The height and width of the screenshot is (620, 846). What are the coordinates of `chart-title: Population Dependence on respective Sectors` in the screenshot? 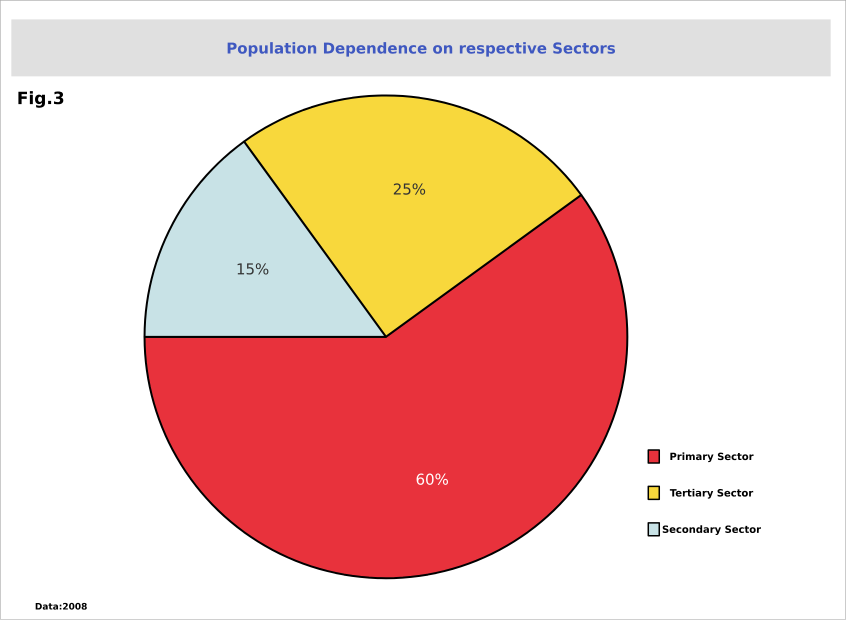 It's located at (422, 49).